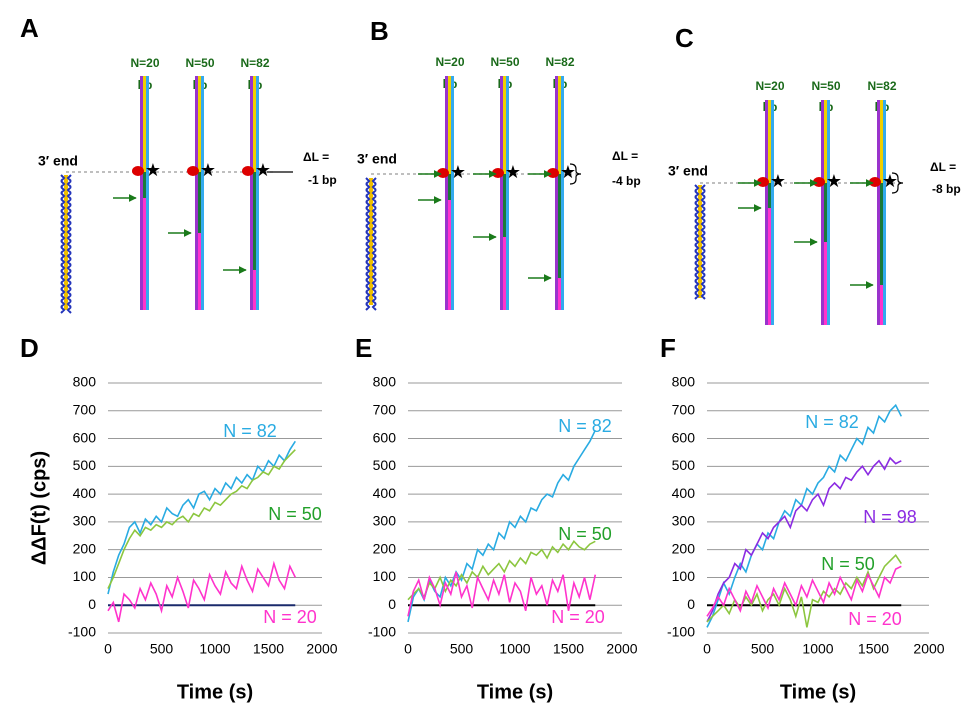  What do you see at coordinates (897, 183) in the screenshot?
I see `delta-brace` at bounding box center [897, 183].